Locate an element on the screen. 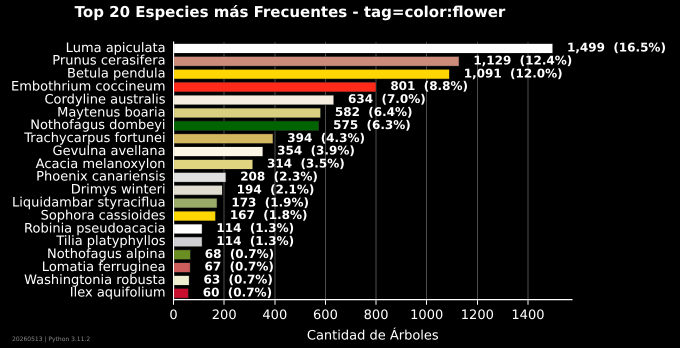 The width and height of the screenshot is (680, 348). data-label: 1,129 (12.4%) is located at coordinates (522, 60).